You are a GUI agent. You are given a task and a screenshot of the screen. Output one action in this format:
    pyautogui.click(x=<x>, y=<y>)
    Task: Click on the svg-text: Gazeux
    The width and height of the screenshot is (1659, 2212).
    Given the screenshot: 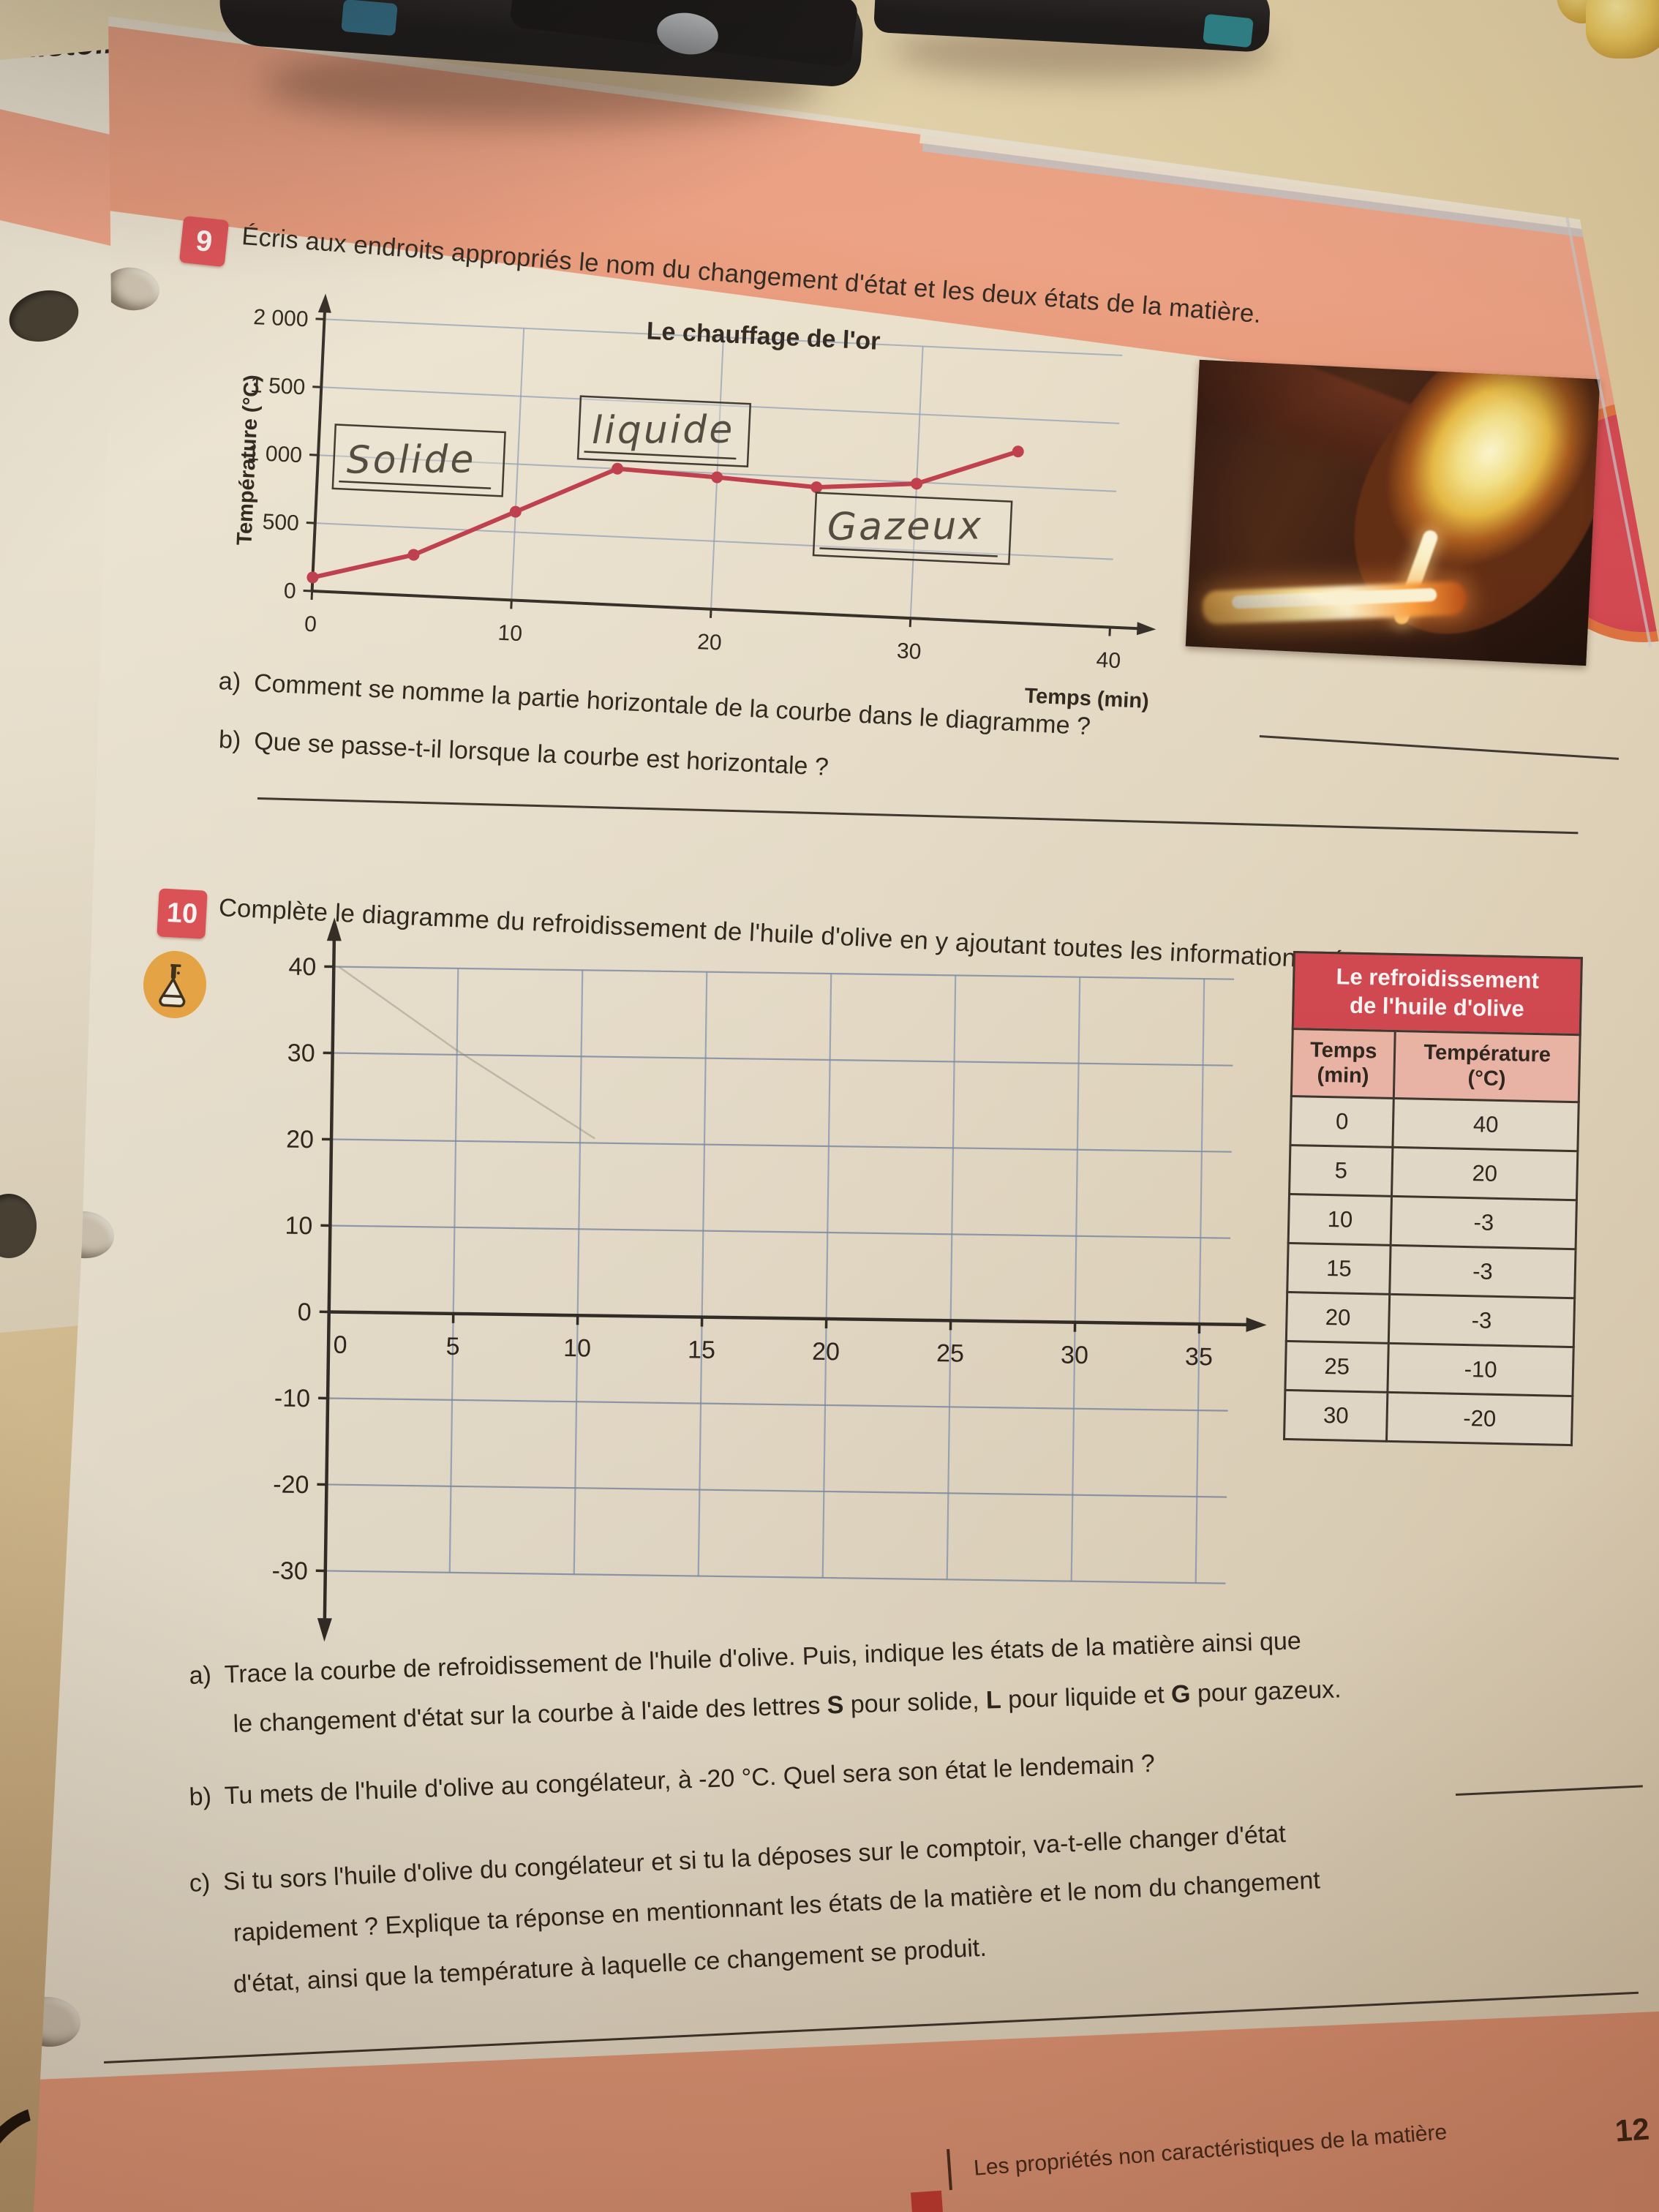 What is the action you would take?
    pyautogui.click(x=905, y=526)
    